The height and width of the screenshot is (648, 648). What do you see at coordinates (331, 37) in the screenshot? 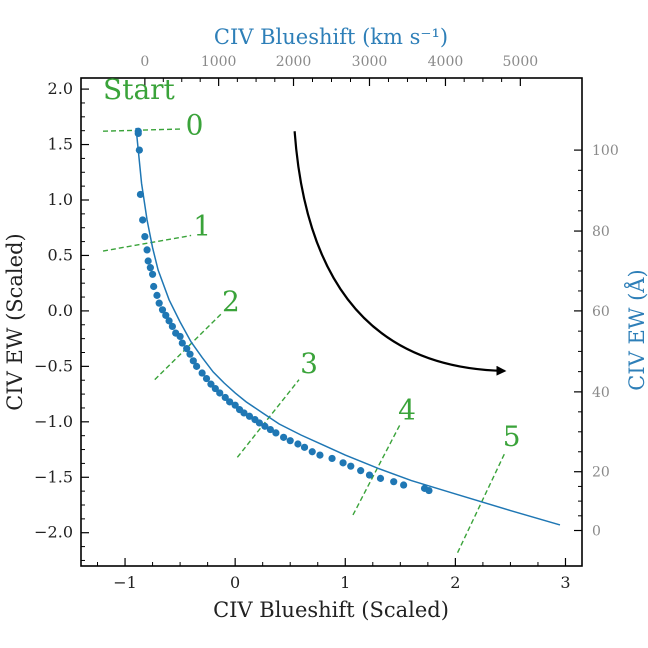
I see `top-x-axis-label: CIV Blueshift (km s⁻¹)` at bounding box center [331, 37].